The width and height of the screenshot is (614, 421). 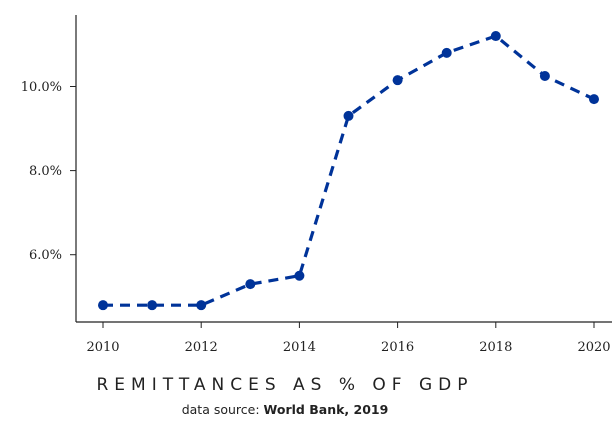 I want to click on source-name: World Bank, 2019, so click(x=326, y=409).